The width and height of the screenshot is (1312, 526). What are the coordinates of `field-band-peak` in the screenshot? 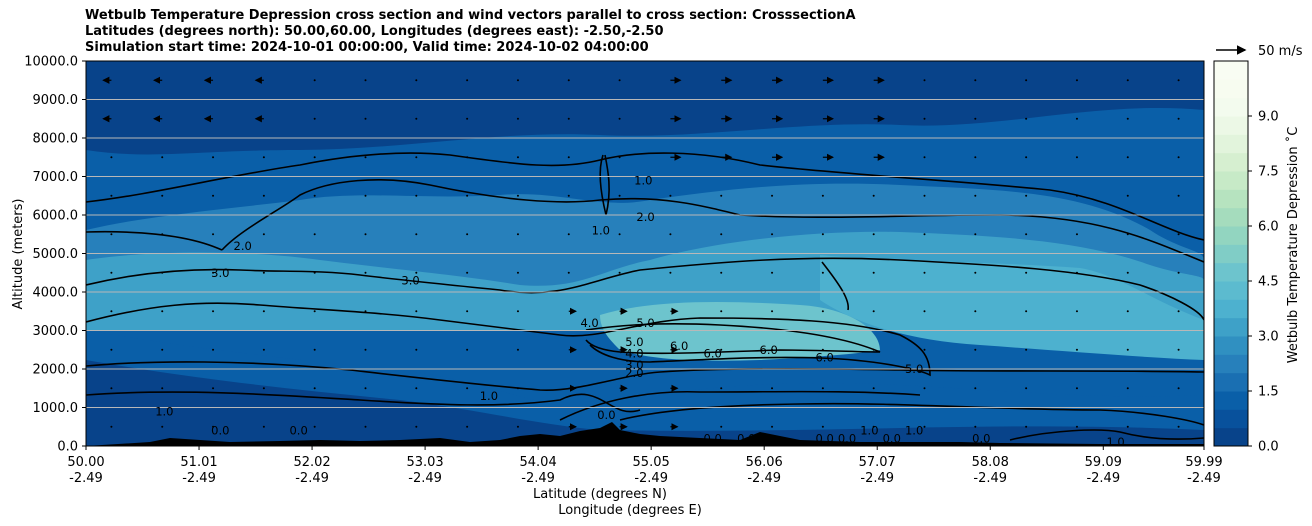 It's located at (740, 331).